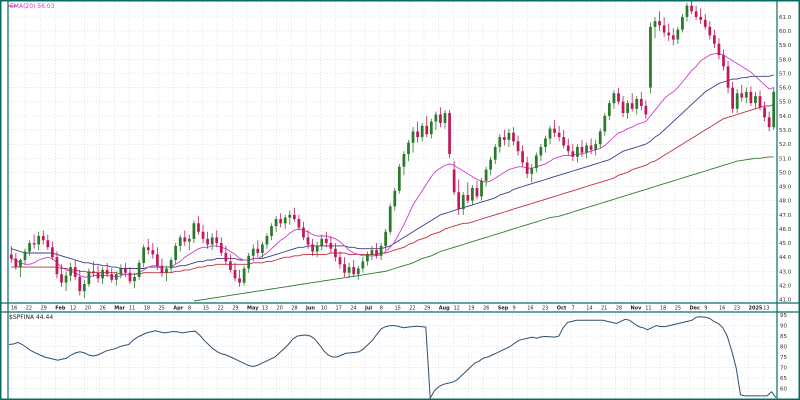  What do you see at coordinates (324, 309) in the screenshot?
I see `date-tick-label: 10` at bounding box center [324, 309].